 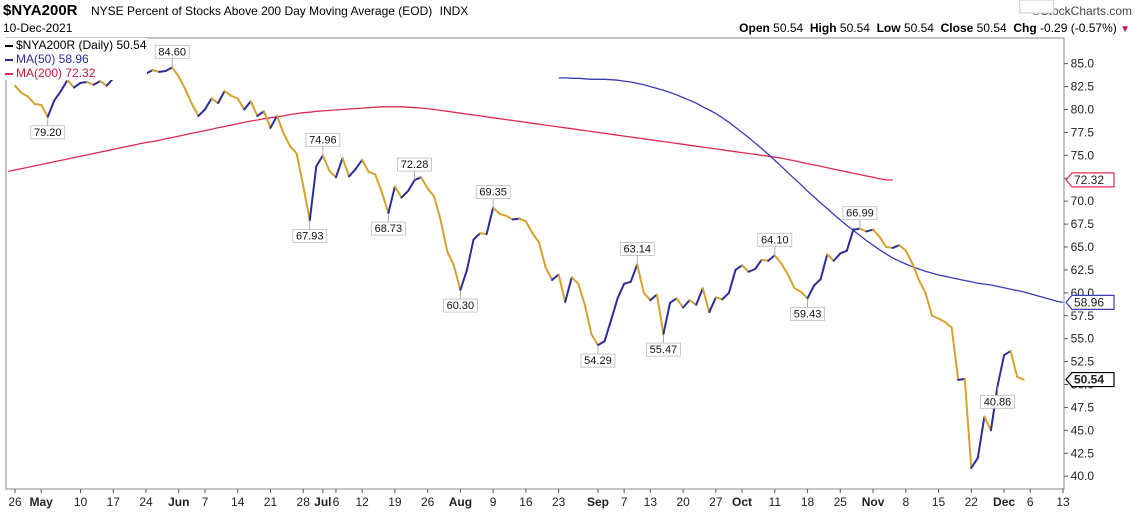 What do you see at coordinates (663, 345) in the screenshot?
I see `data-label: 55.47` at bounding box center [663, 345].